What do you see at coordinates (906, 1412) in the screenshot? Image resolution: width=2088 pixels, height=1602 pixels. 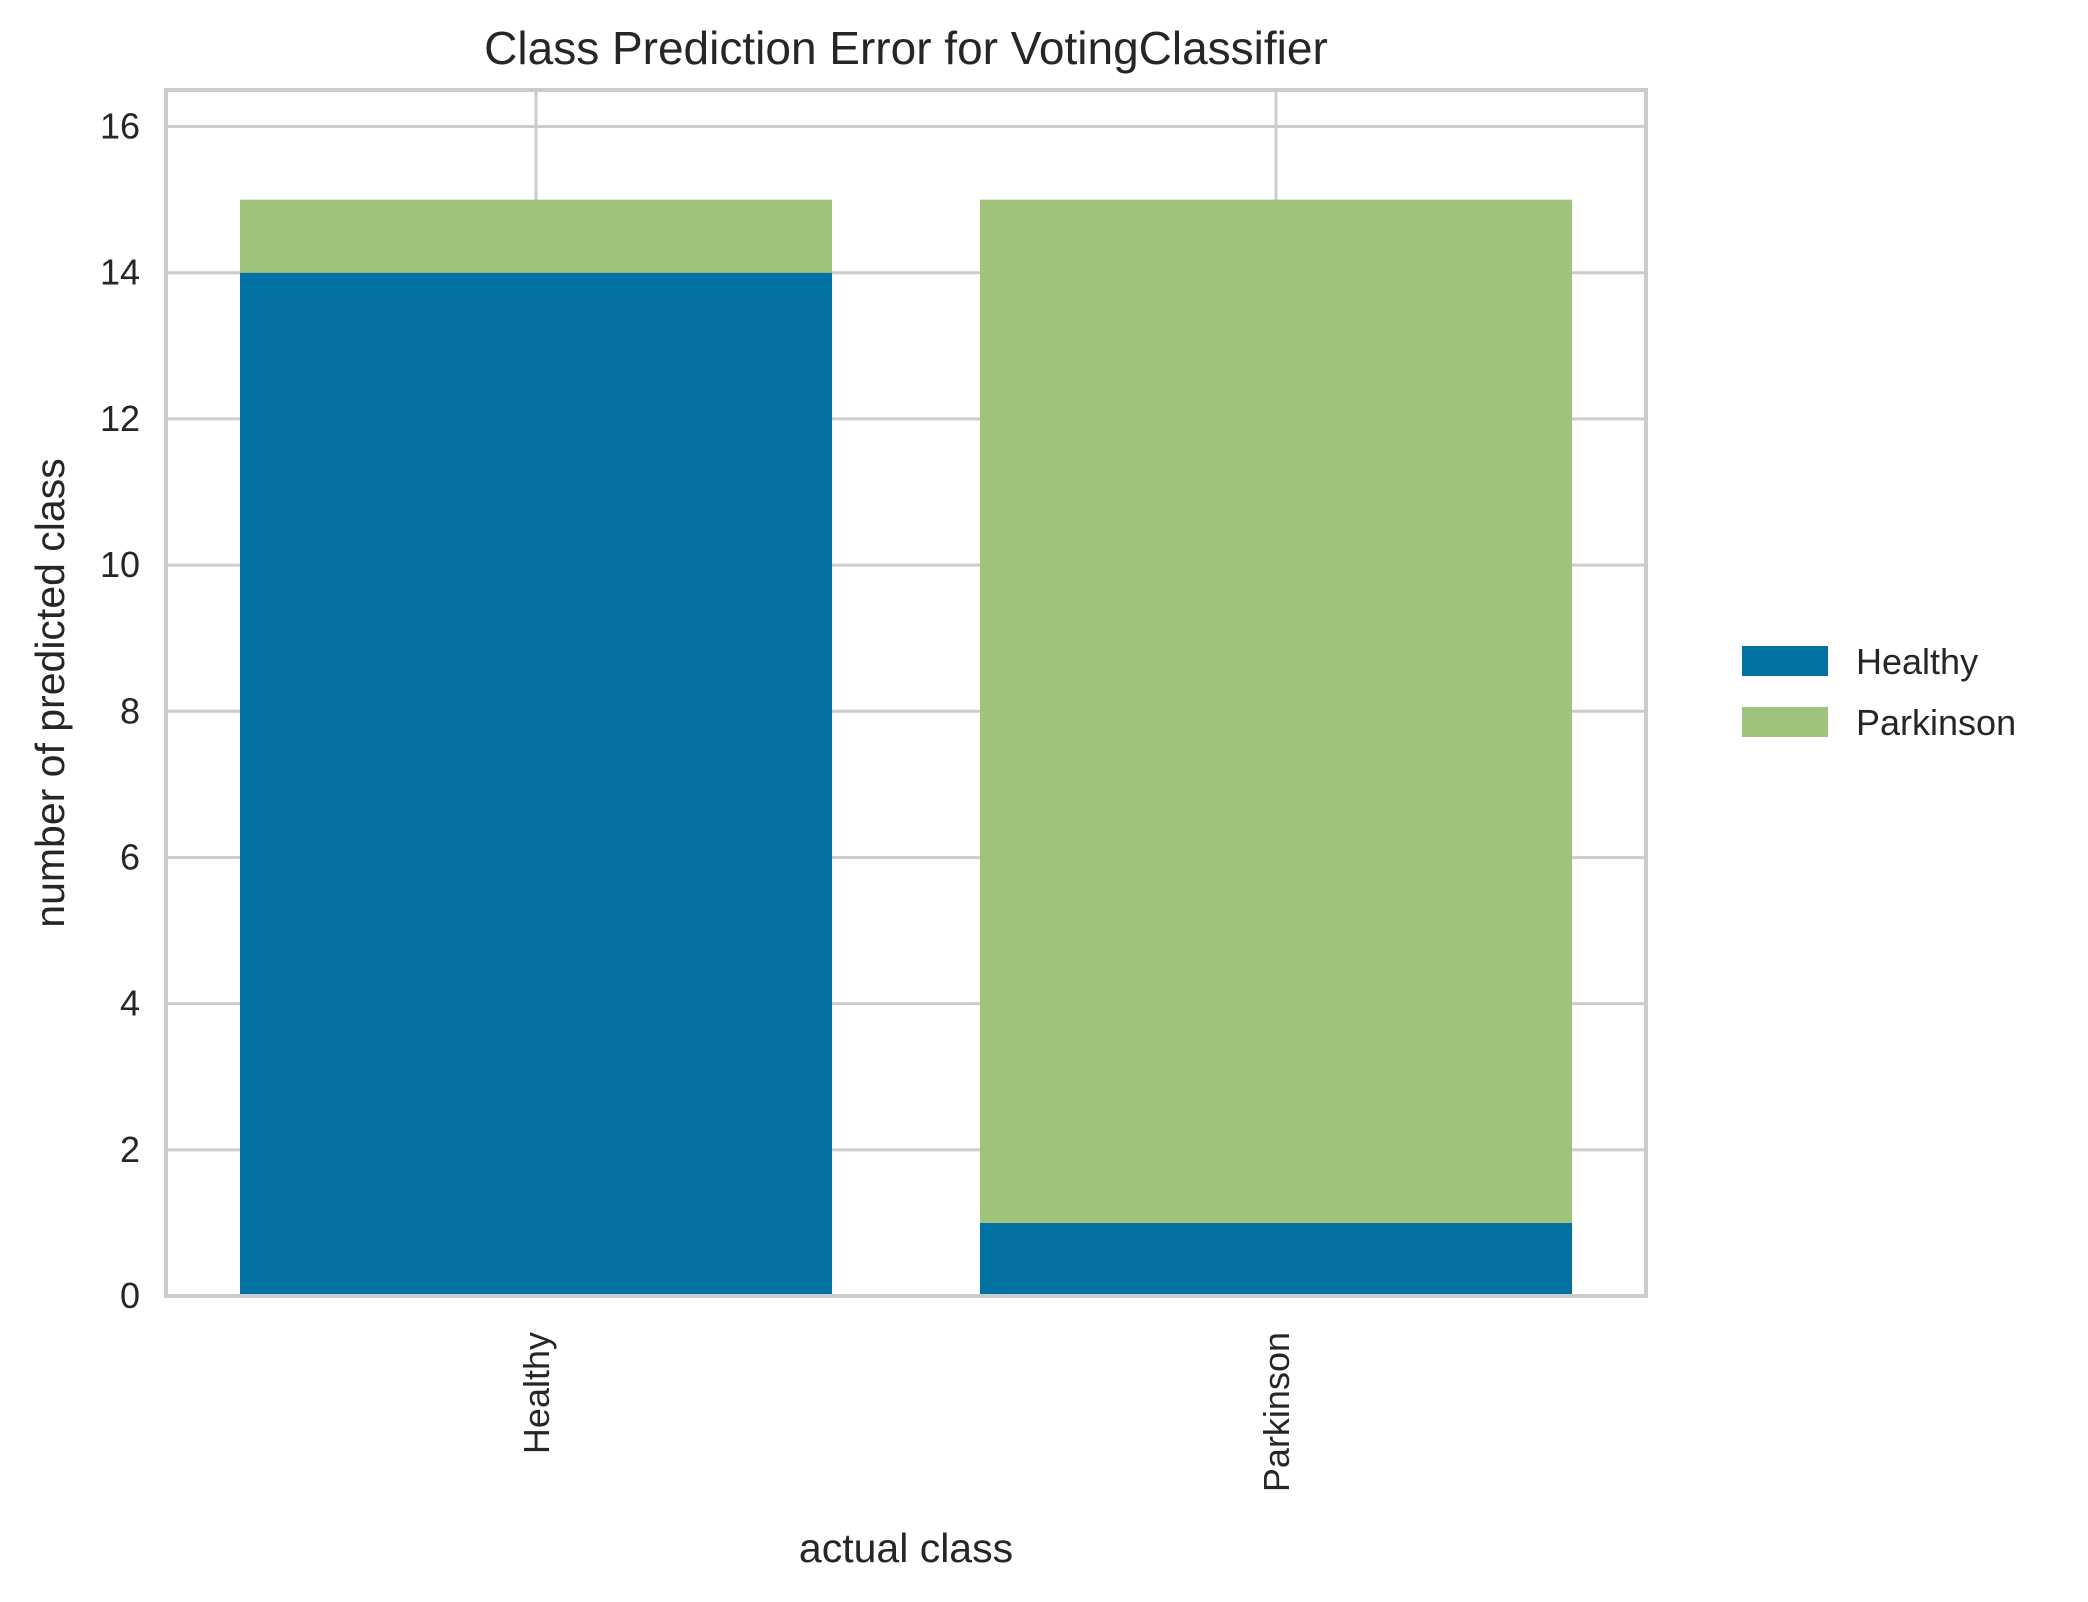 I see `x-axis-ticks: Healthy Parkinson` at bounding box center [906, 1412].